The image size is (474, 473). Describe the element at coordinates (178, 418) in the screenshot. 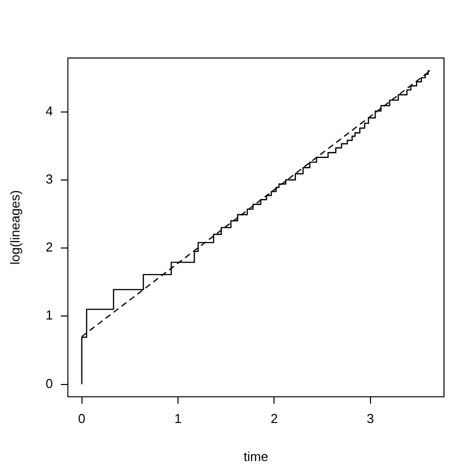

I see `x-tick-label: 1` at that location.